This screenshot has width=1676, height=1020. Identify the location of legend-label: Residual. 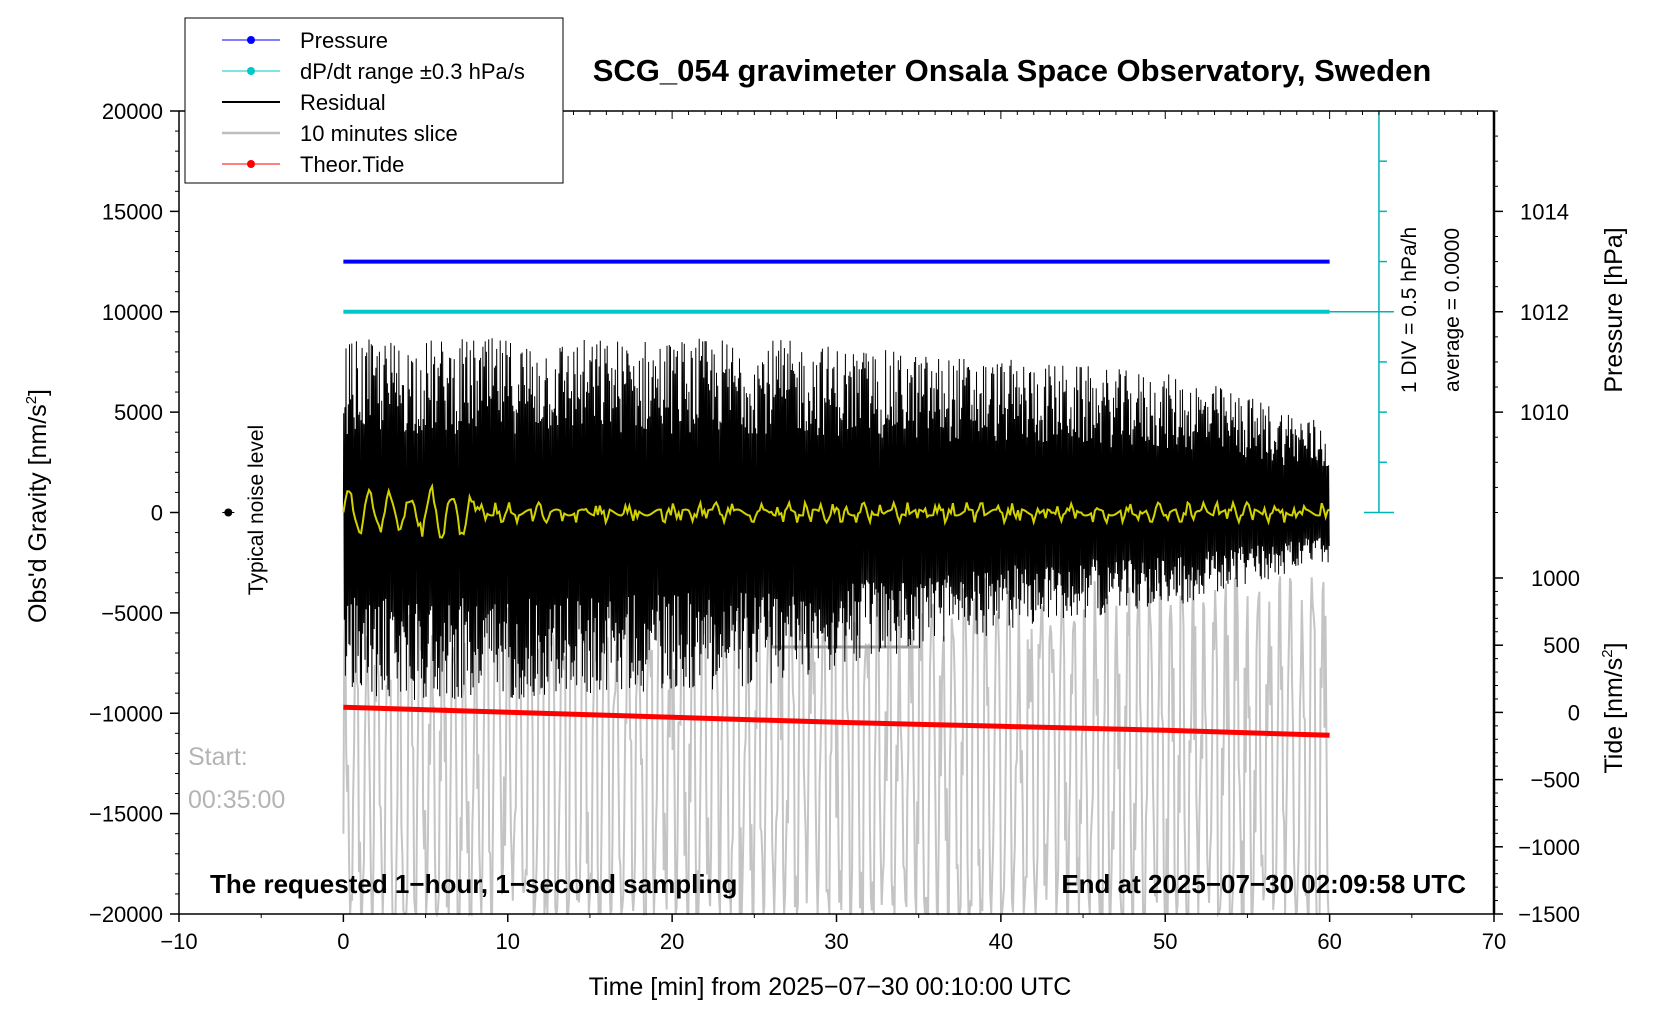
(343, 102).